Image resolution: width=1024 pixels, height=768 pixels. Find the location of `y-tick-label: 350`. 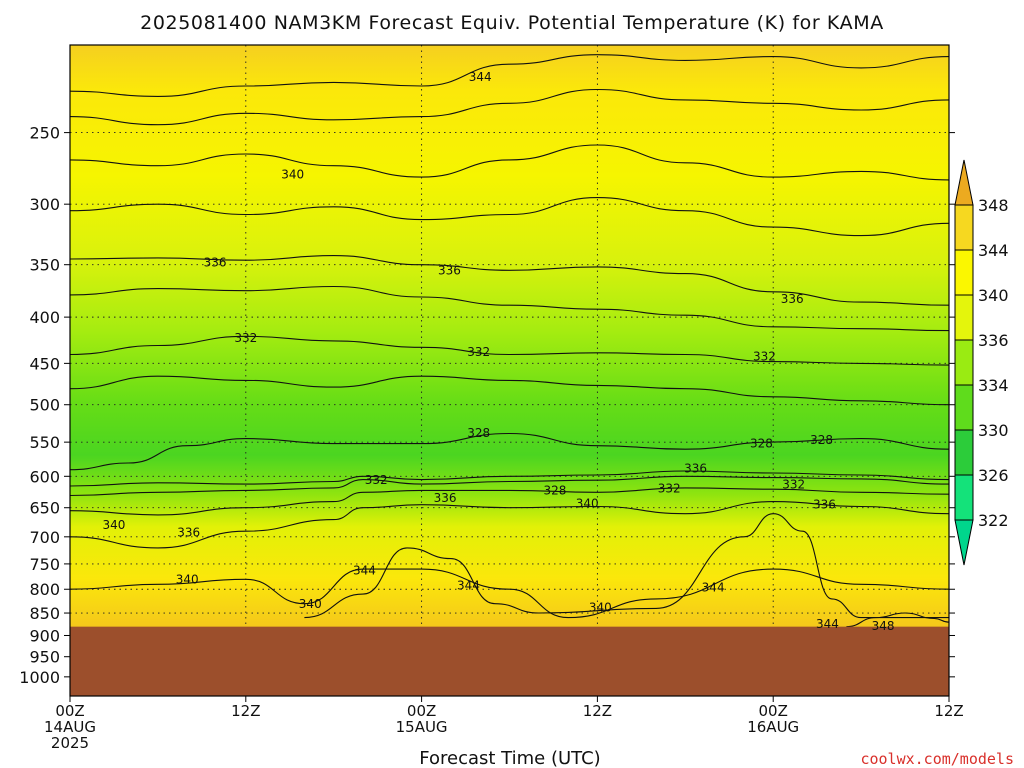

y-tick-label: 350 is located at coordinates (44, 265).